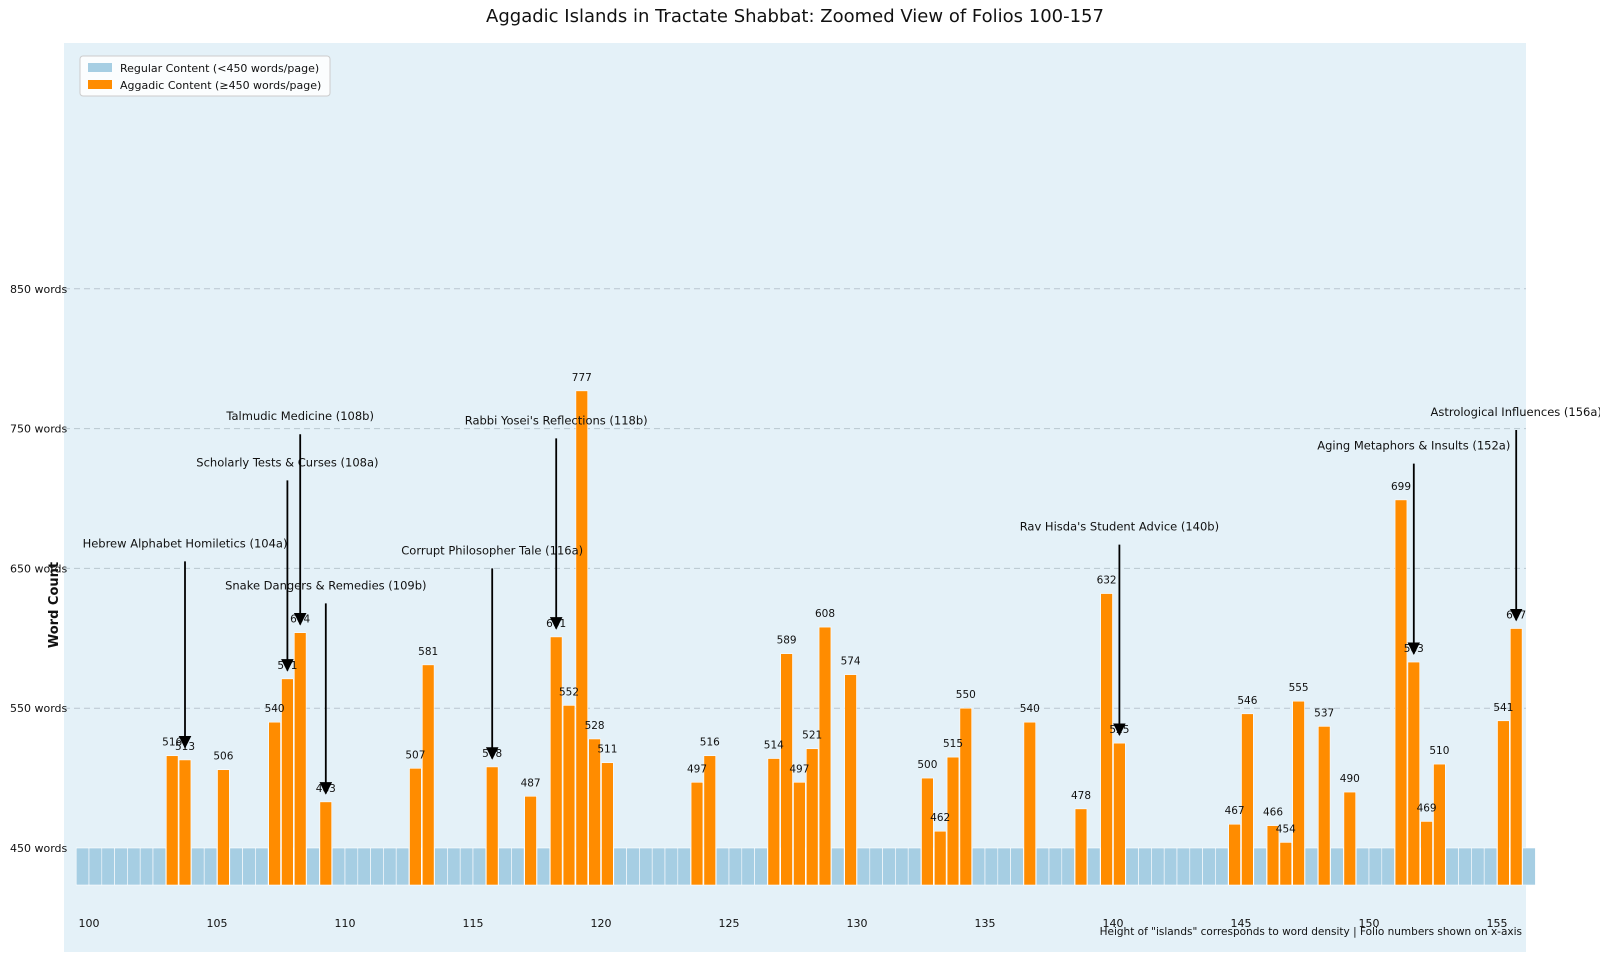 The image size is (1600, 958). Describe the element at coordinates (595, 726) in the screenshot. I see `bar-value-label: 528` at that location.